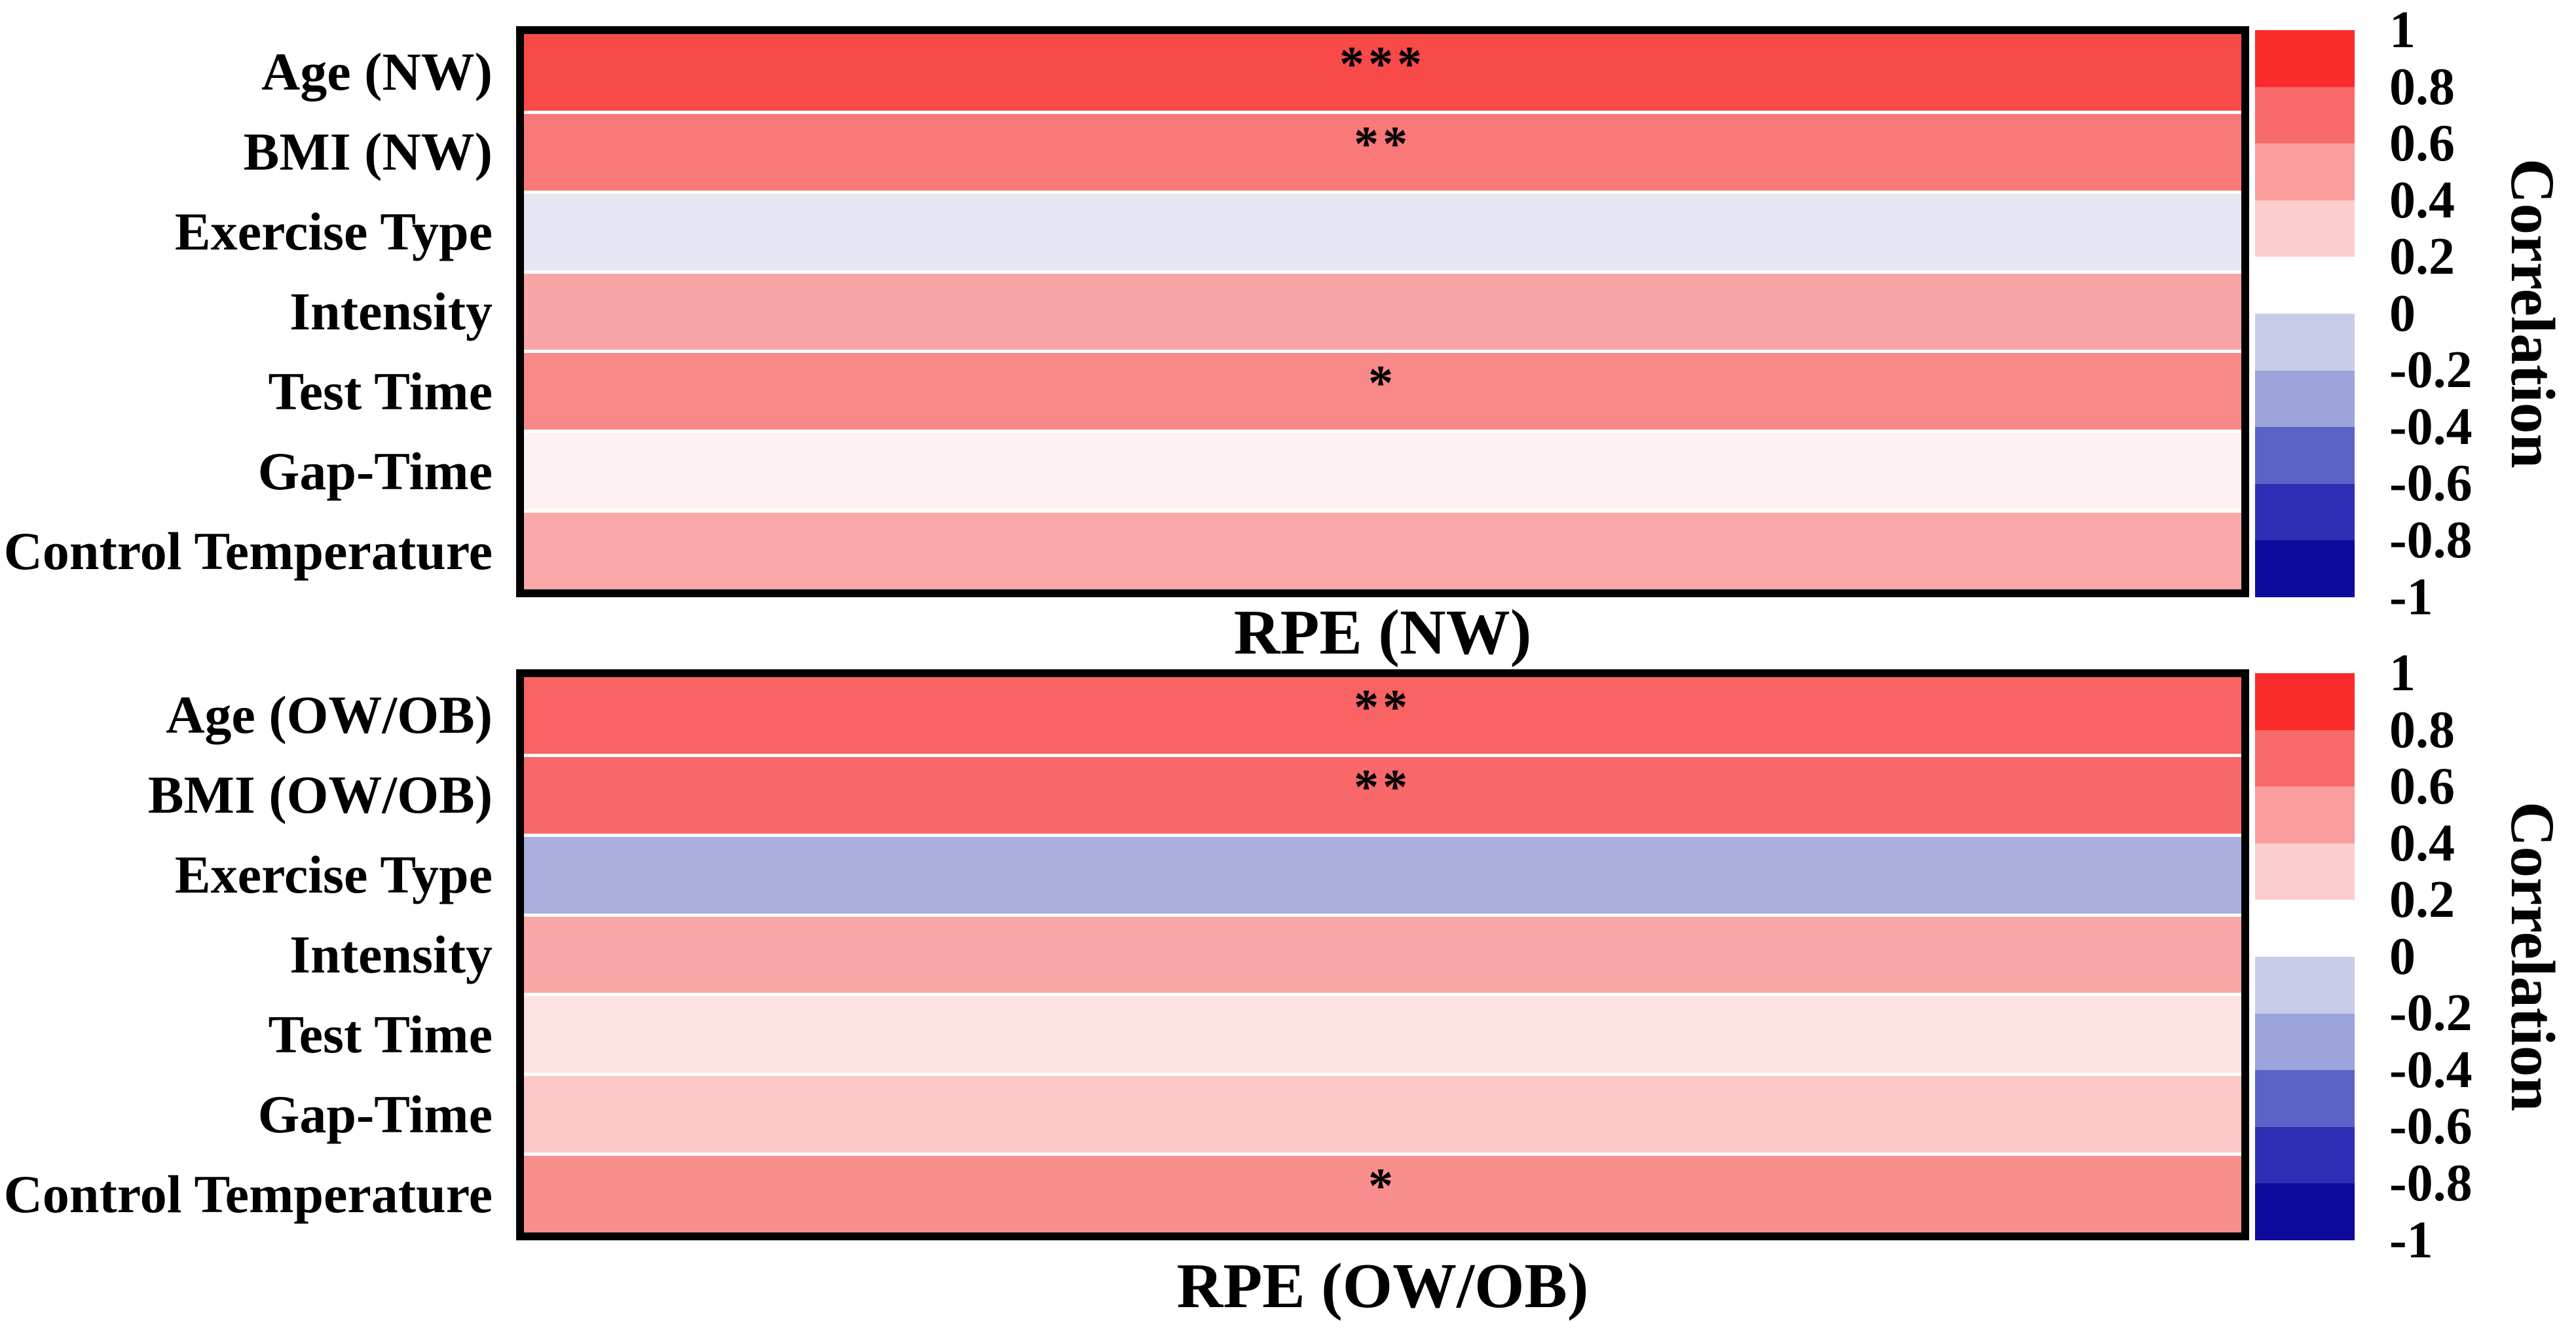  I want to click on colorbar-owob, so click(2305, 956).